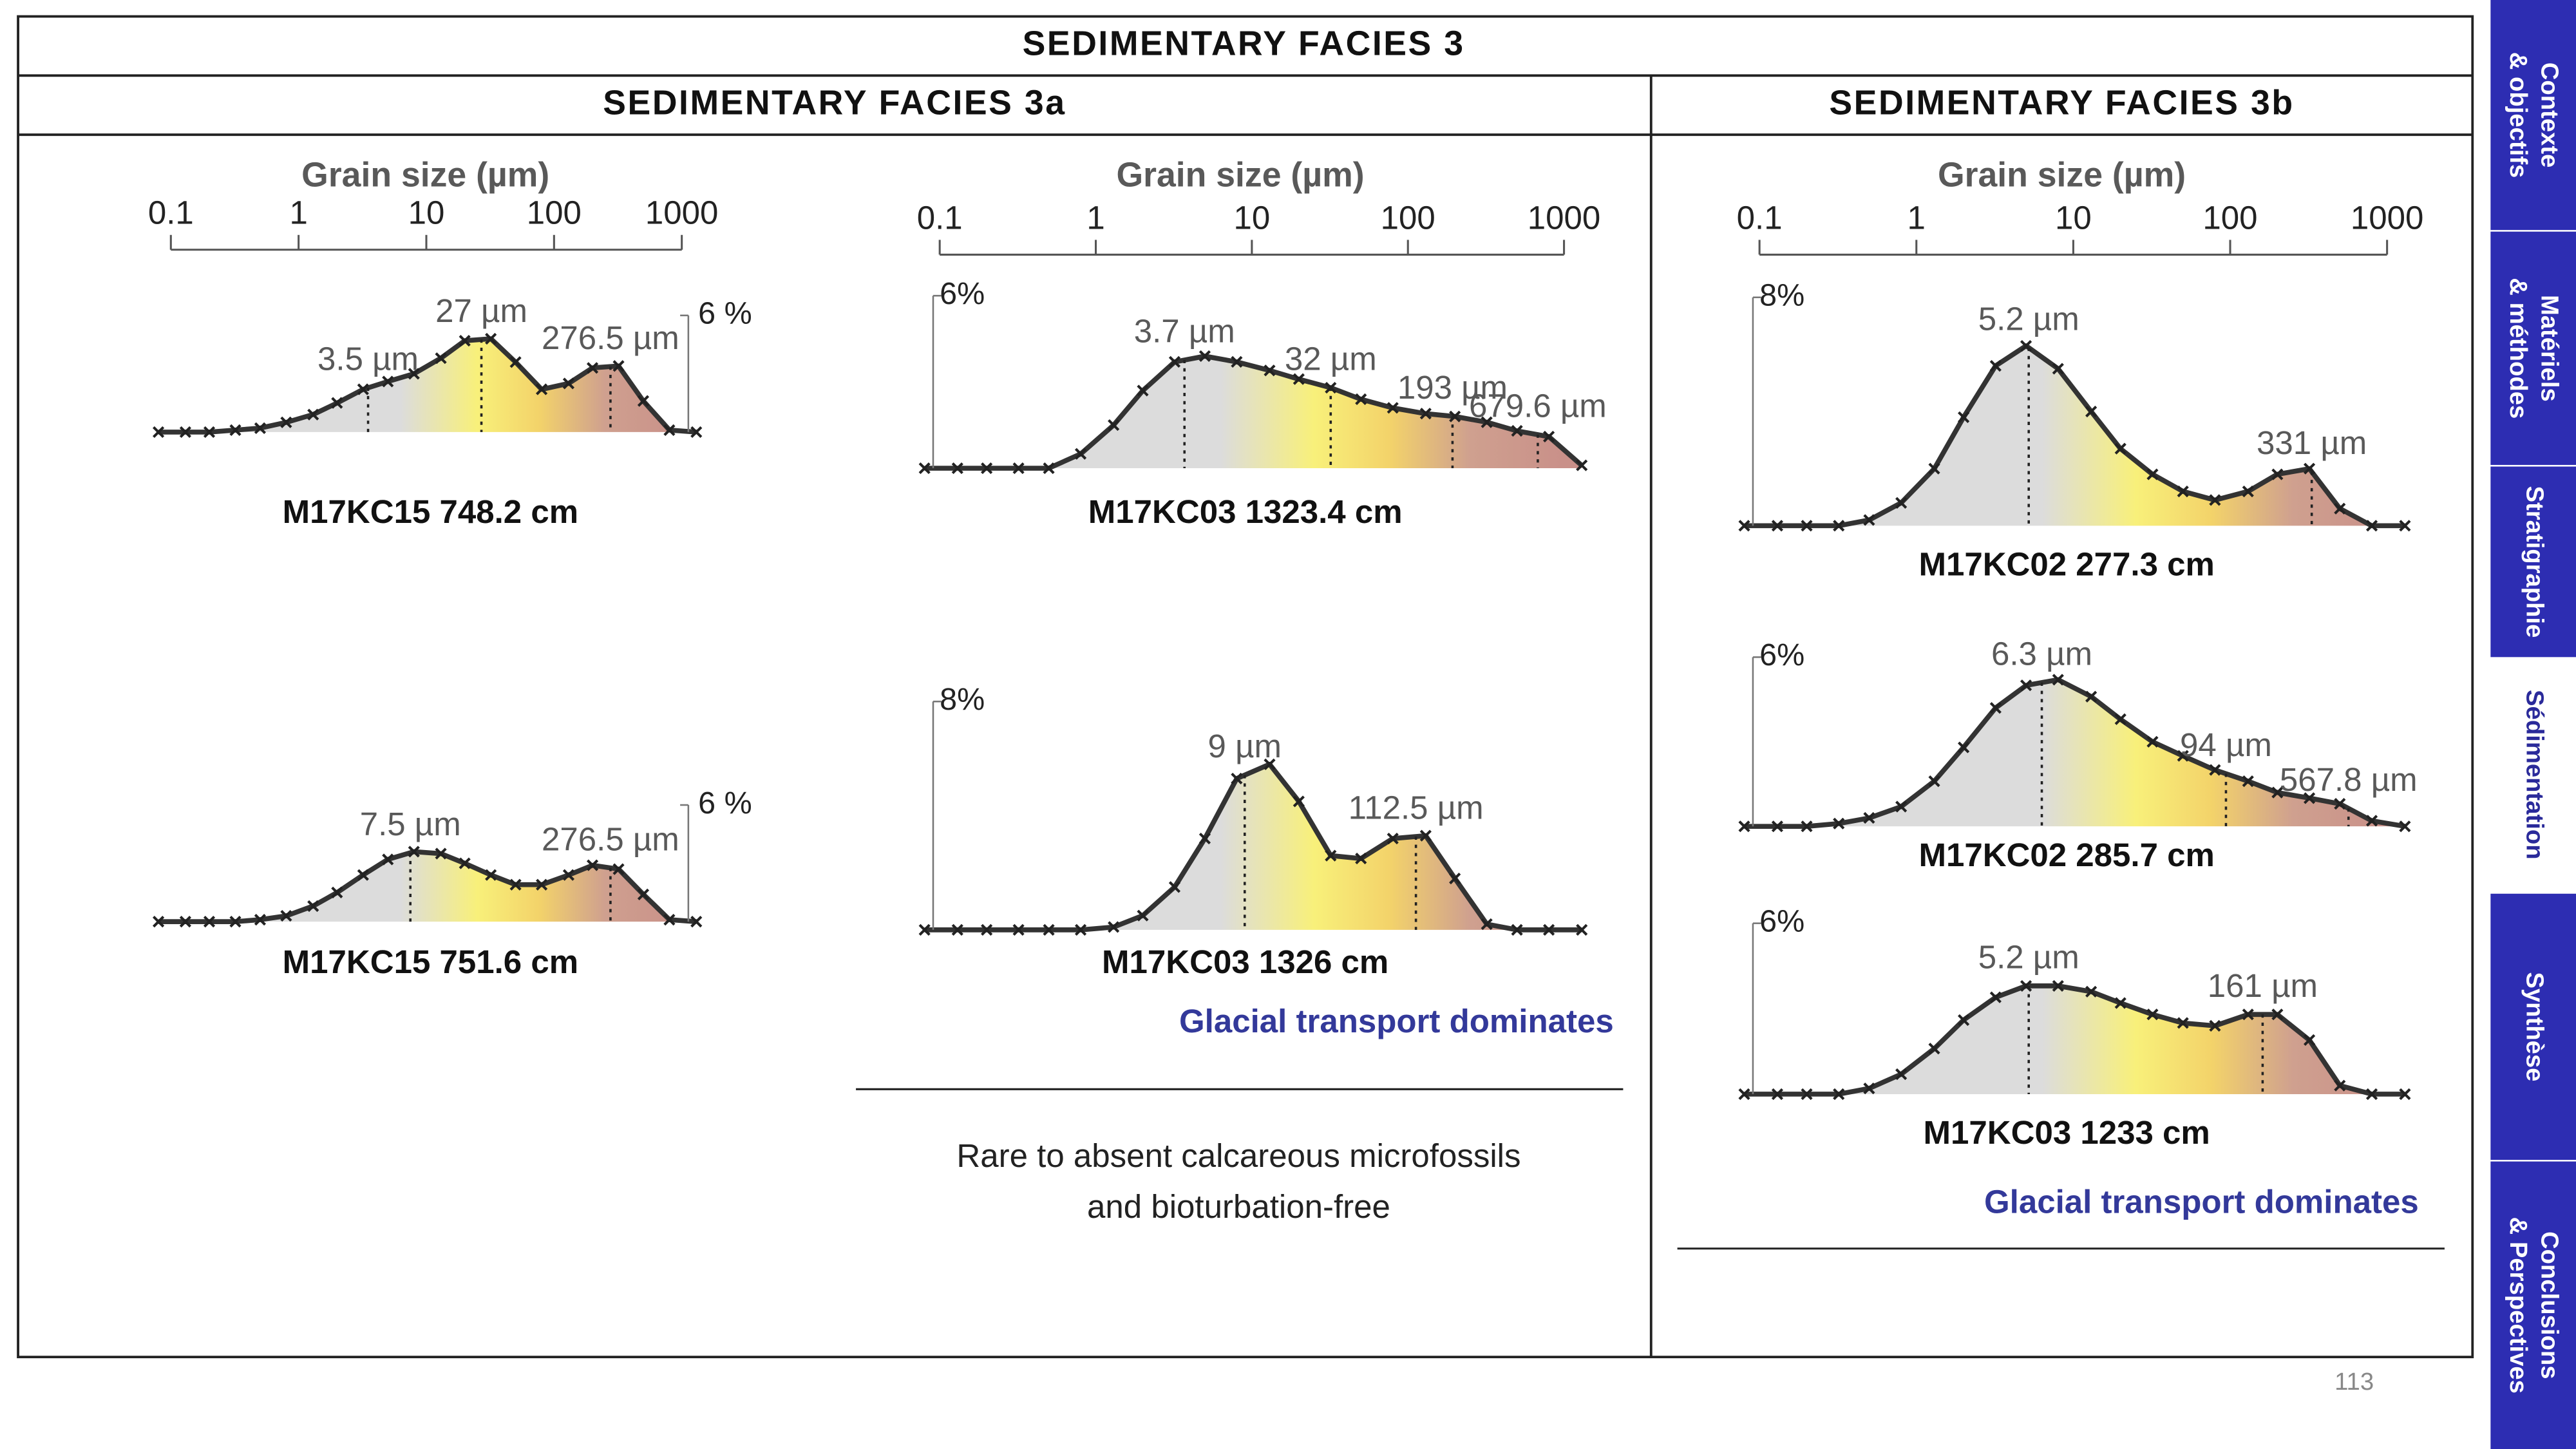 This screenshot has width=2576, height=1449. What do you see at coordinates (1564, 217) in the screenshot?
I see `tick-label: 1000` at bounding box center [1564, 217].